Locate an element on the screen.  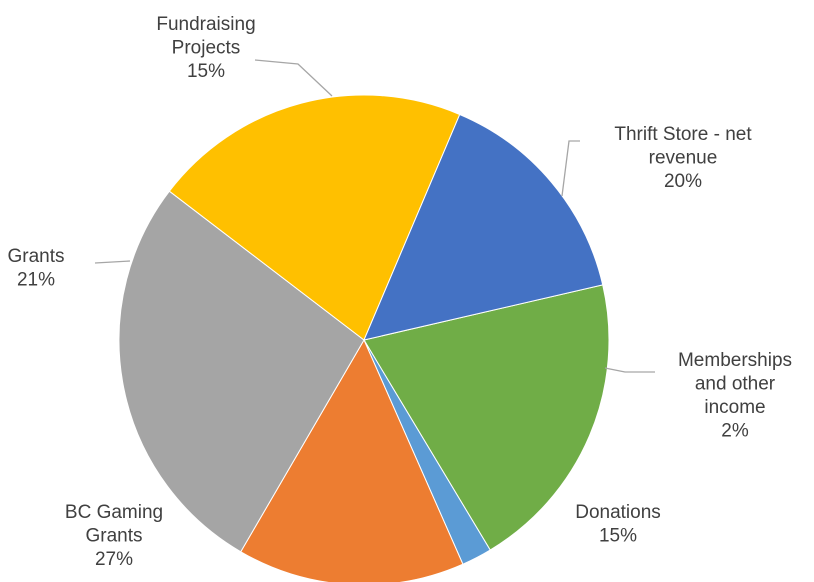
leader-line-grants is located at coordinates (112, 262).